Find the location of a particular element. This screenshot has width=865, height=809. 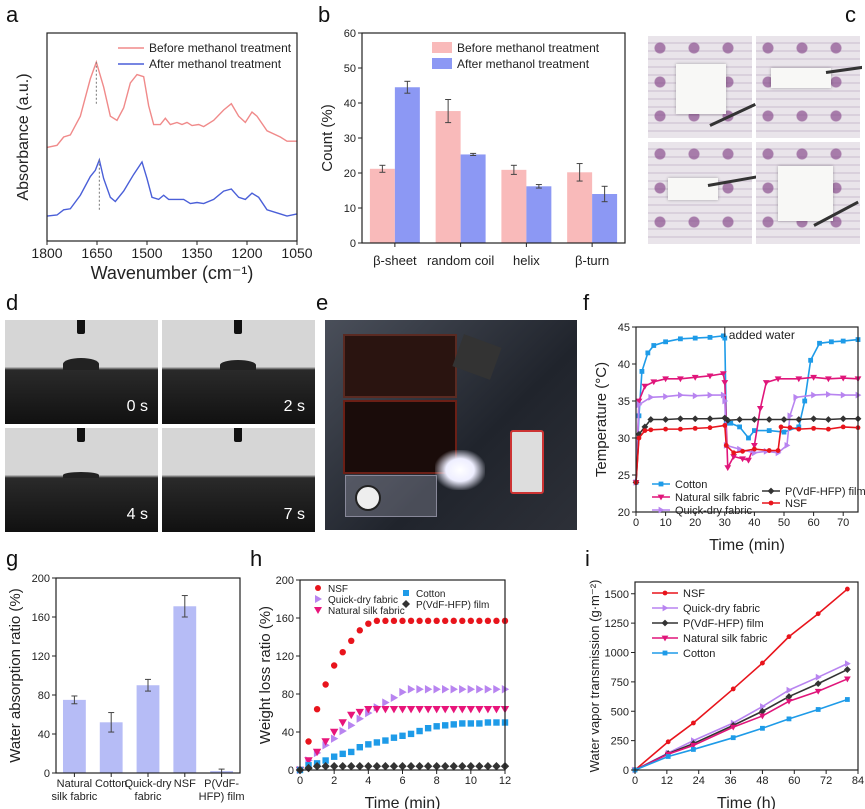

x-tick-label: 4 is located at coordinates (368, 781).